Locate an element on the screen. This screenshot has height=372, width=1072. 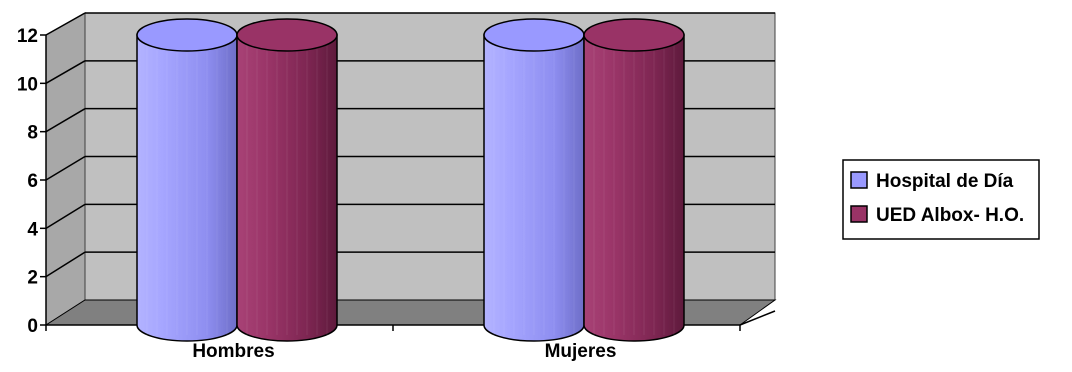
y-tick-label: 12 is located at coordinates (27, 36).